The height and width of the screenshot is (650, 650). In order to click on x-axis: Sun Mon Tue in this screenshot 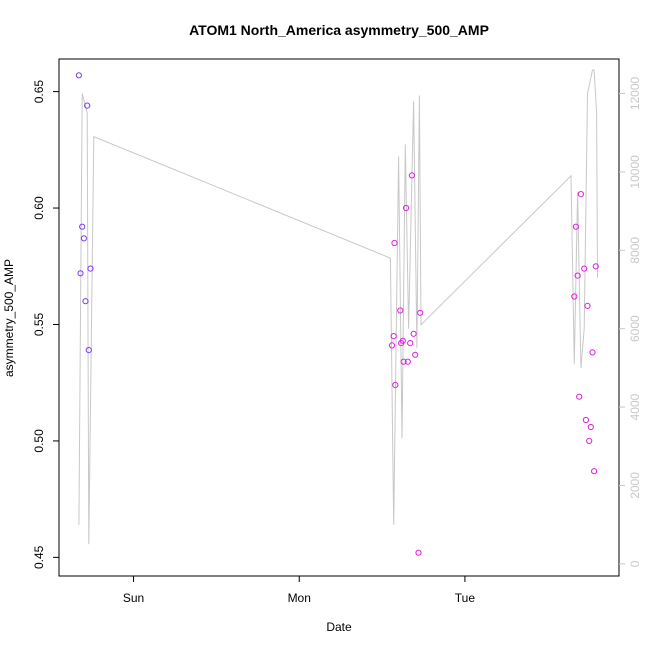, I will do `click(299, 590)`.